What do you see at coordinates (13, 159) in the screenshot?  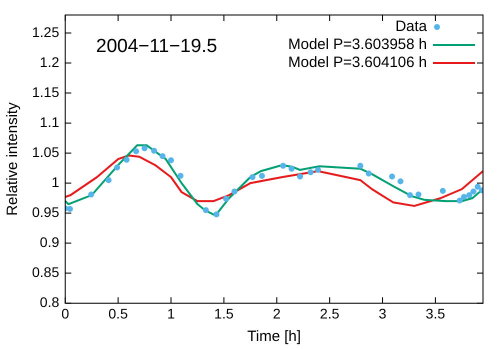 I see `y-axis-title: Relative intensity` at bounding box center [13, 159].